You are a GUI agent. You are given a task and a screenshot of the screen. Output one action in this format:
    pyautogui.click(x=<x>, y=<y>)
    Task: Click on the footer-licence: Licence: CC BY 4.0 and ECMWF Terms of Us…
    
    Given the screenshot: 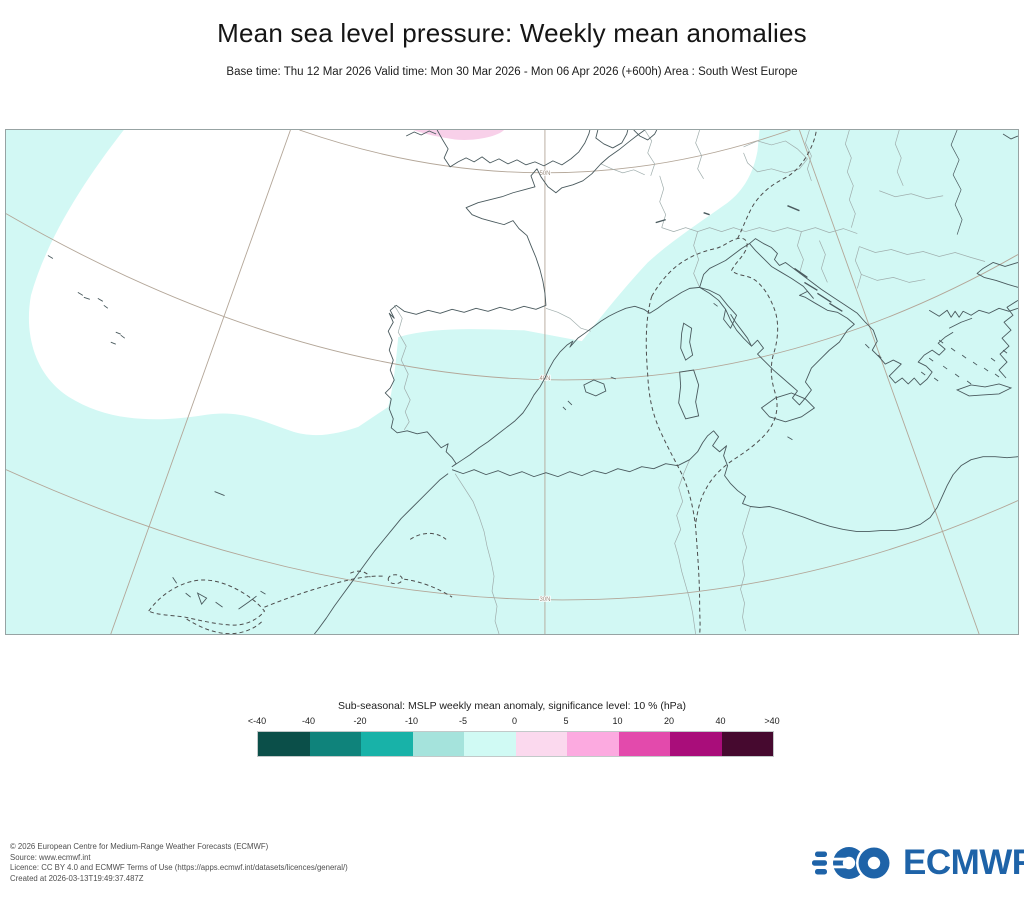 What is the action you would take?
    pyautogui.click(x=179, y=868)
    